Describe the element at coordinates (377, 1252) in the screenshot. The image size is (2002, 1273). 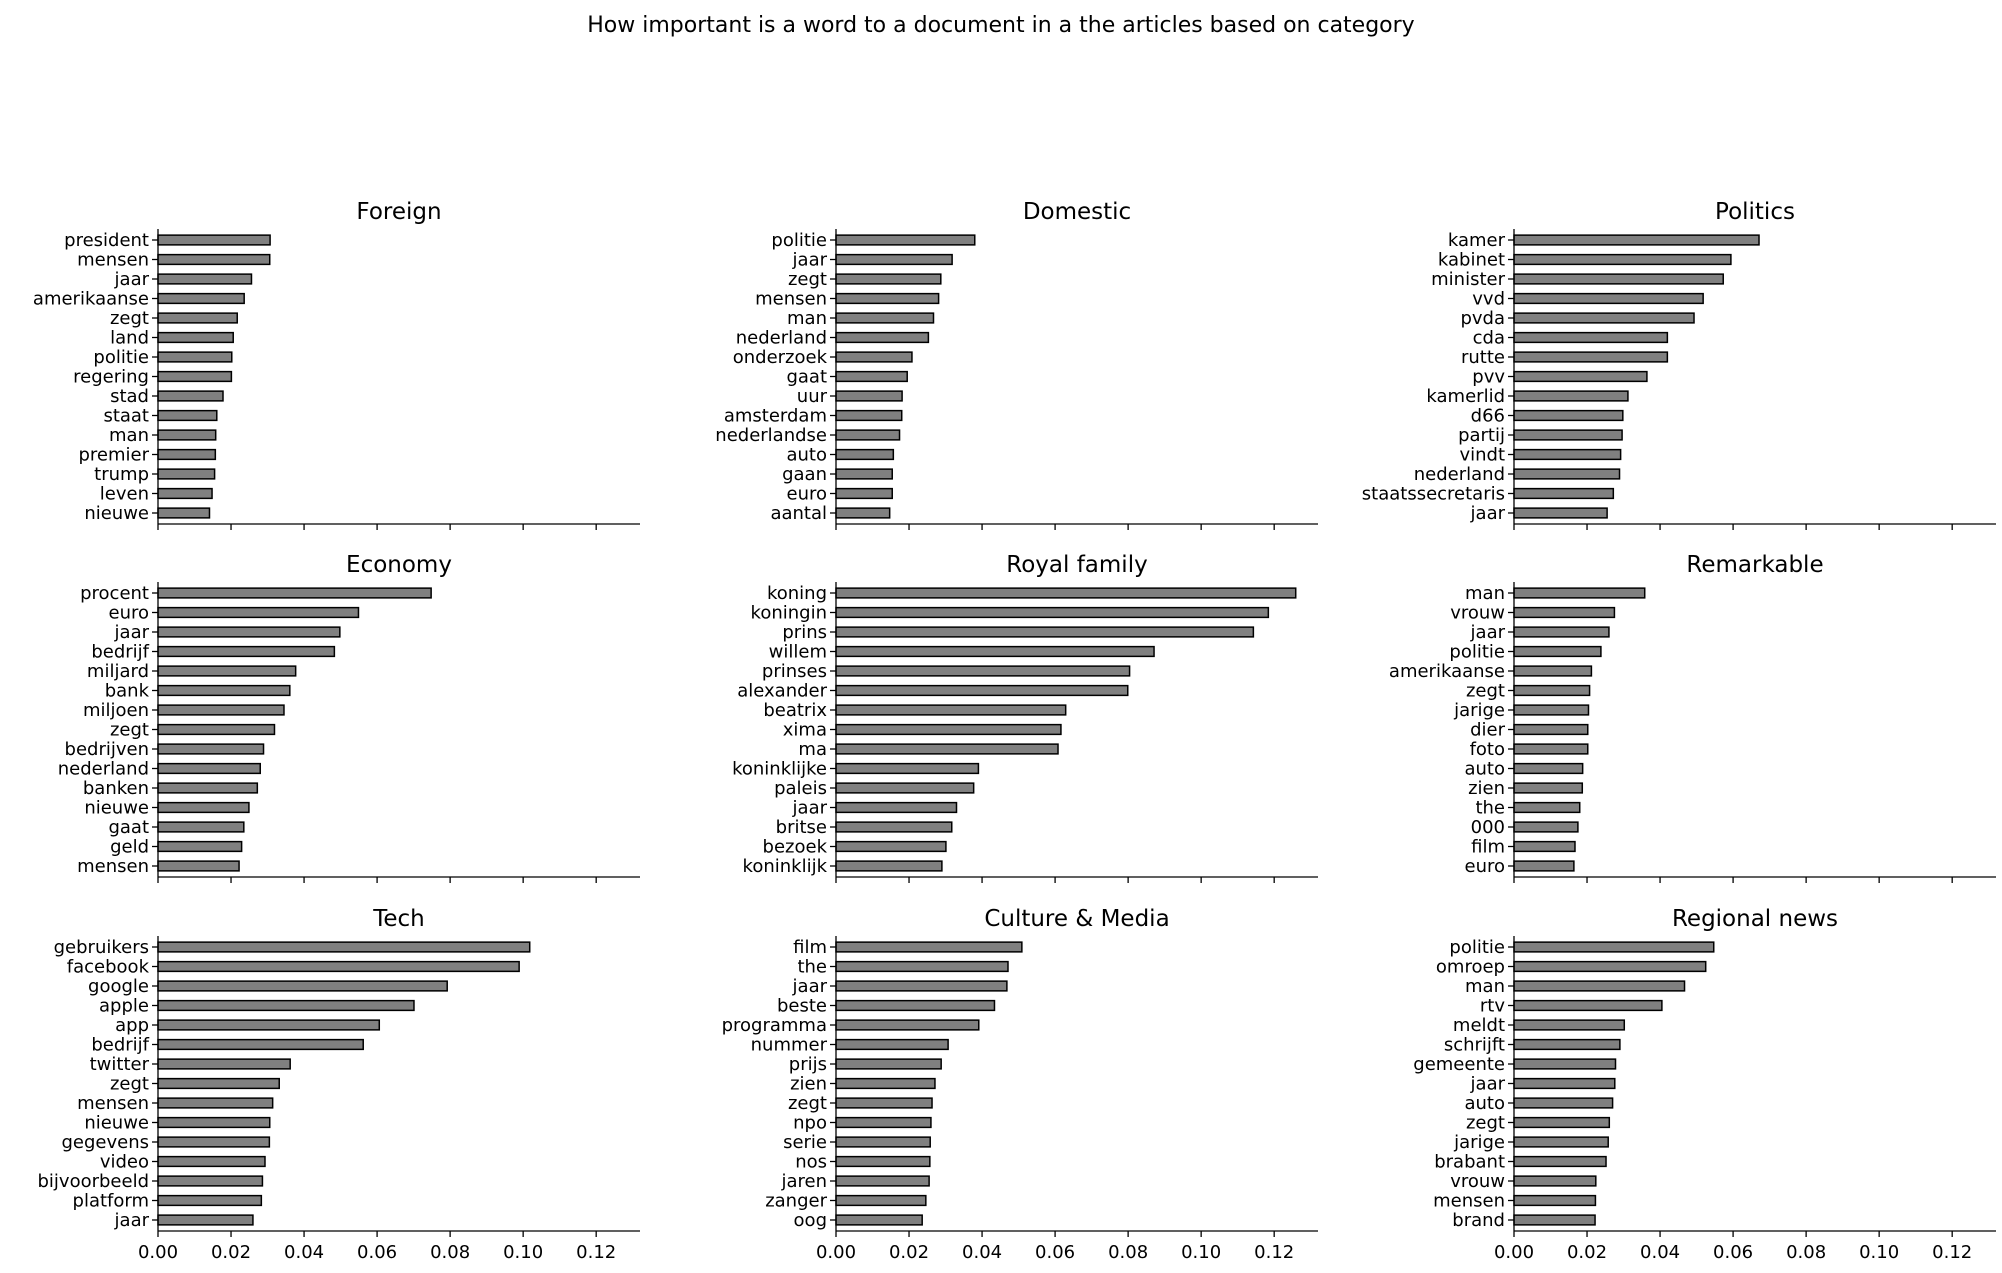
I see `x-tick-label: 0.06` at that location.